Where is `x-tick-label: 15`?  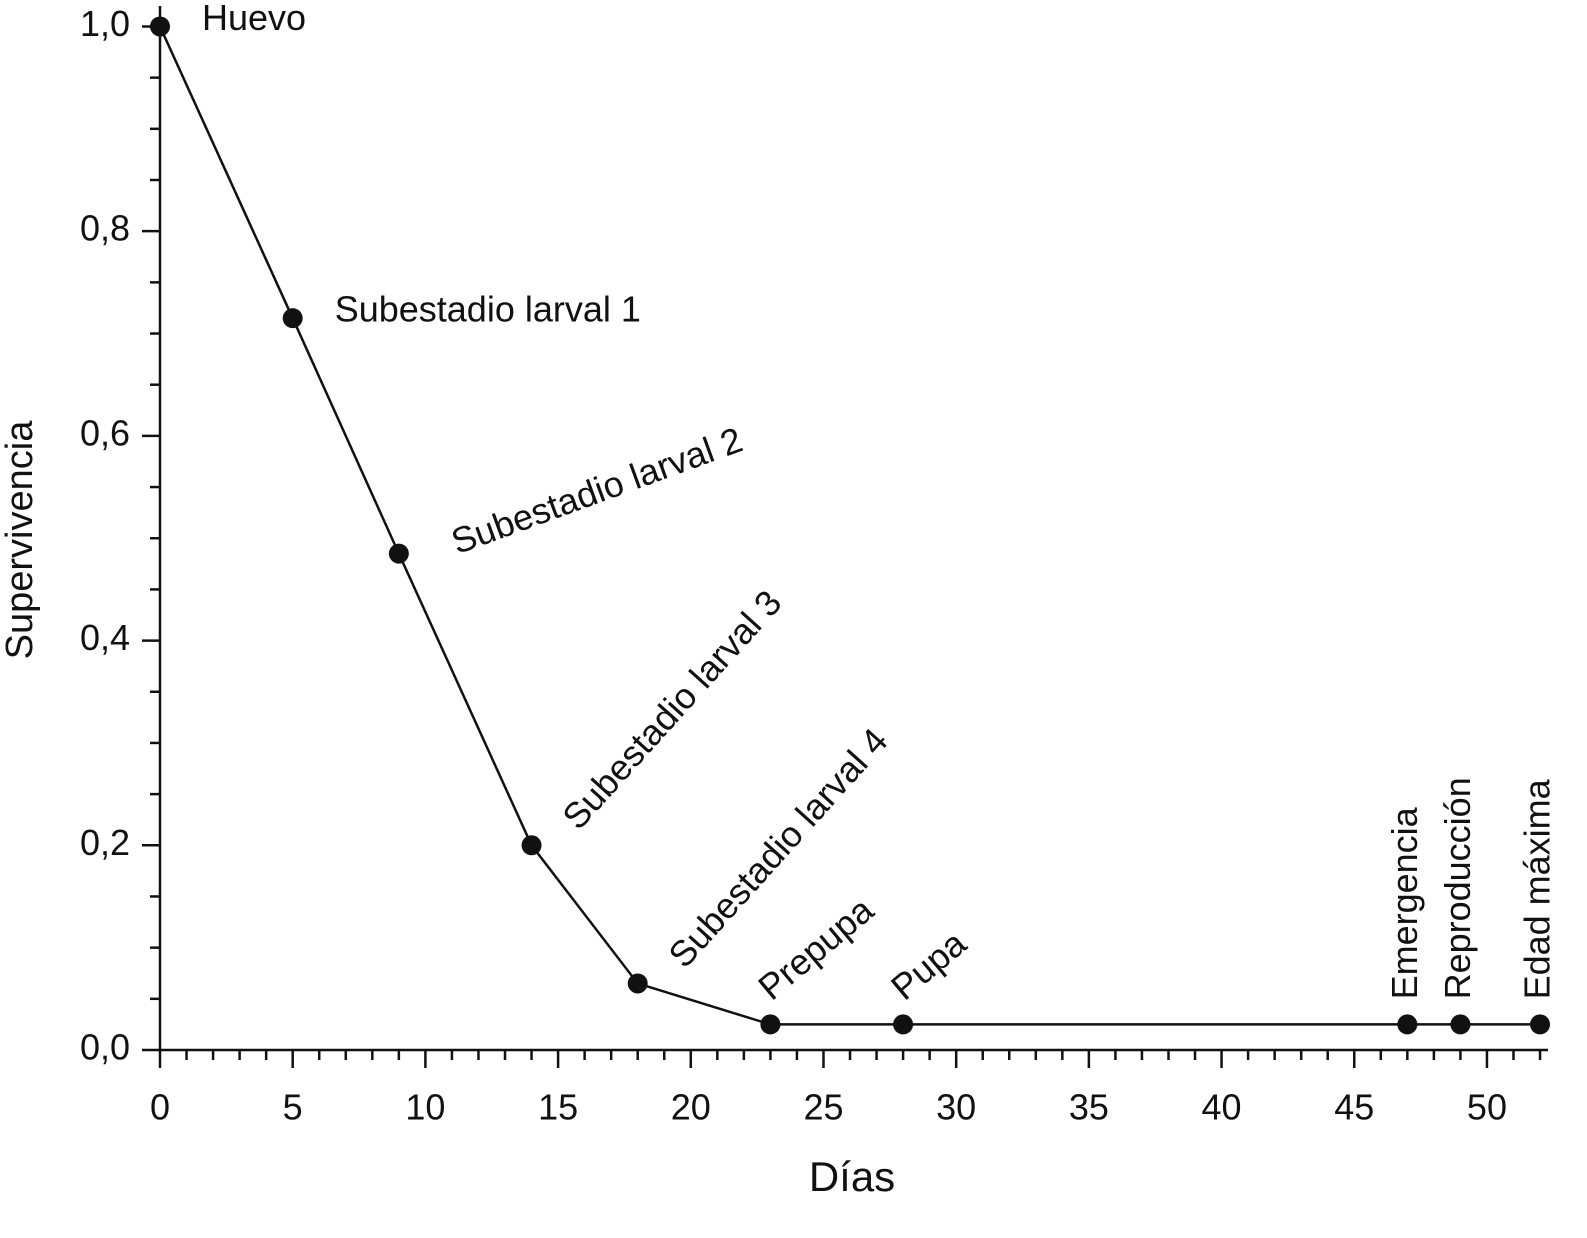 x-tick-label: 15 is located at coordinates (558, 1107).